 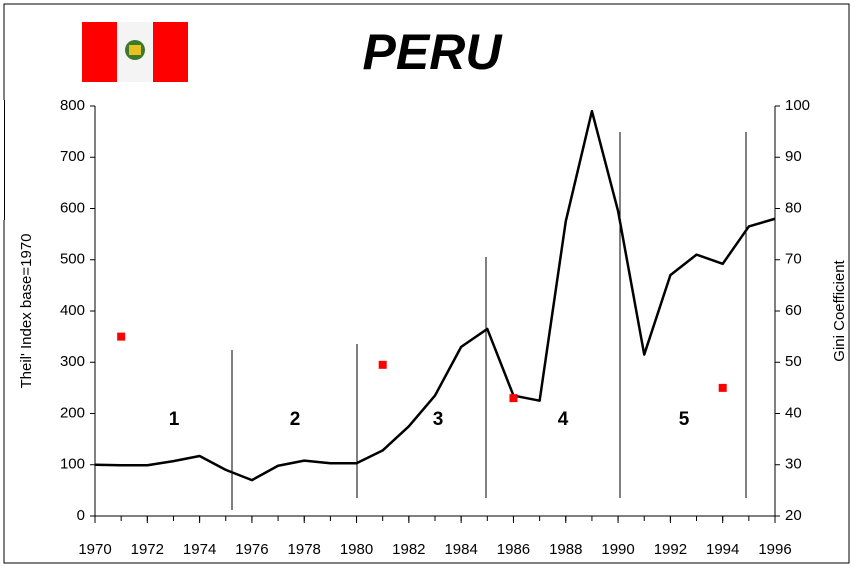 What do you see at coordinates (72, 464) in the screenshot?
I see `y-tick-label: 100` at bounding box center [72, 464].